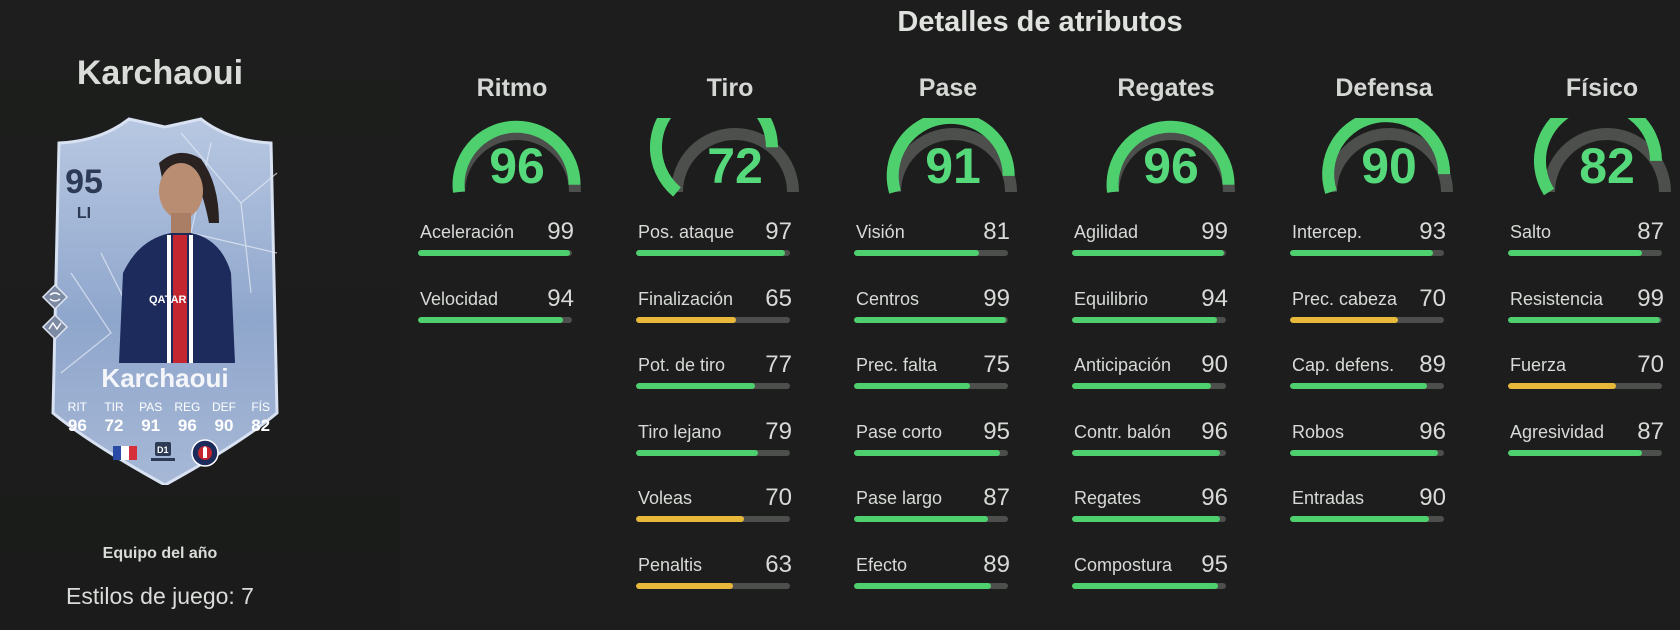 The height and width of the screenshot is (630, 1680). Describe the element at coordinates (165, 378) in the screenshot. I see `card-player-name: Karchaoui` at that location.